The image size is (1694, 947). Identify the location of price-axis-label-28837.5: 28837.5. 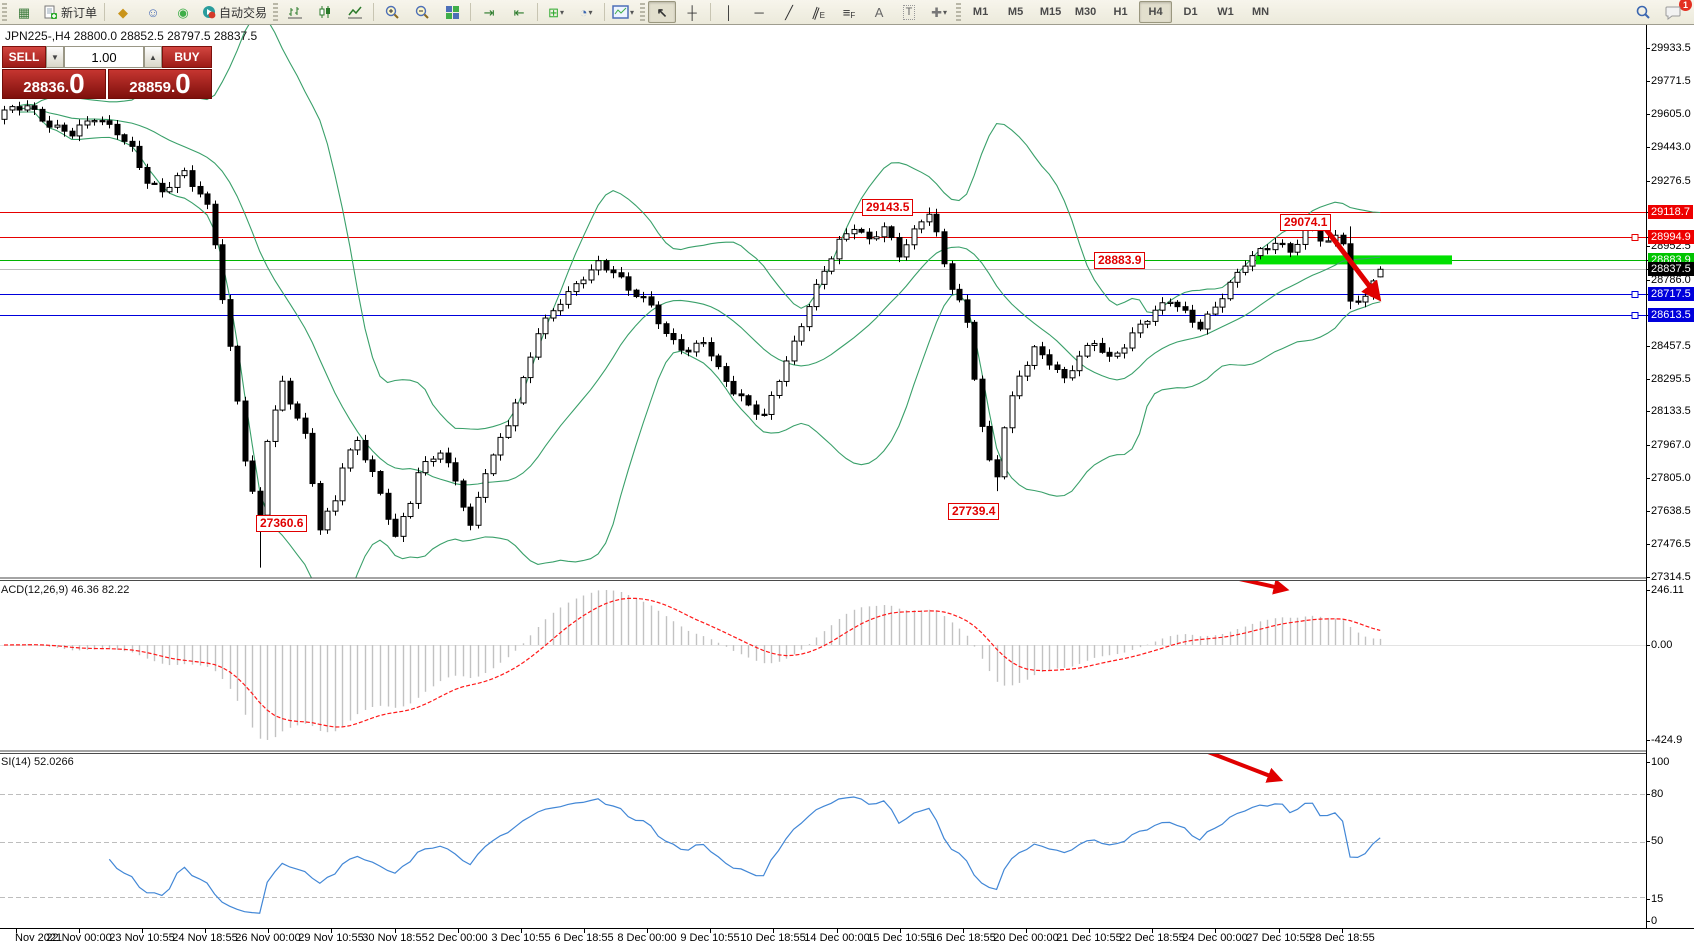
(1671, 269).